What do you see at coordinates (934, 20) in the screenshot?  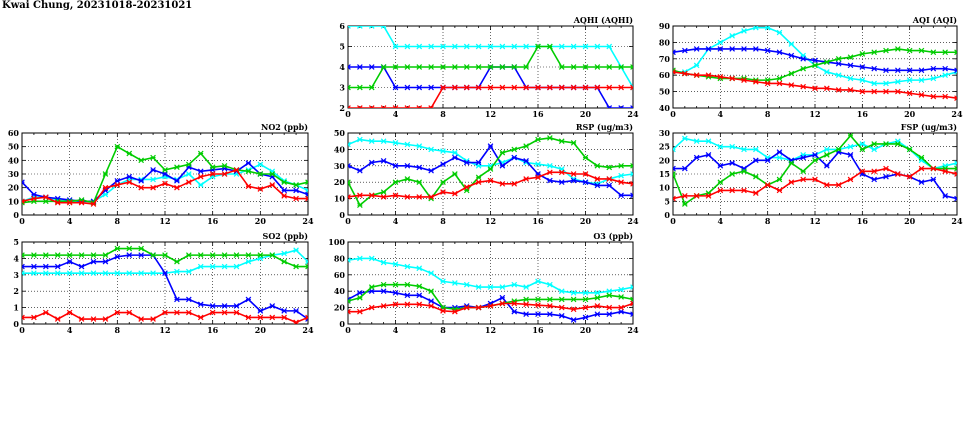 I see `chart-title: AQI (AQI)` at bounding box center [934, 20].